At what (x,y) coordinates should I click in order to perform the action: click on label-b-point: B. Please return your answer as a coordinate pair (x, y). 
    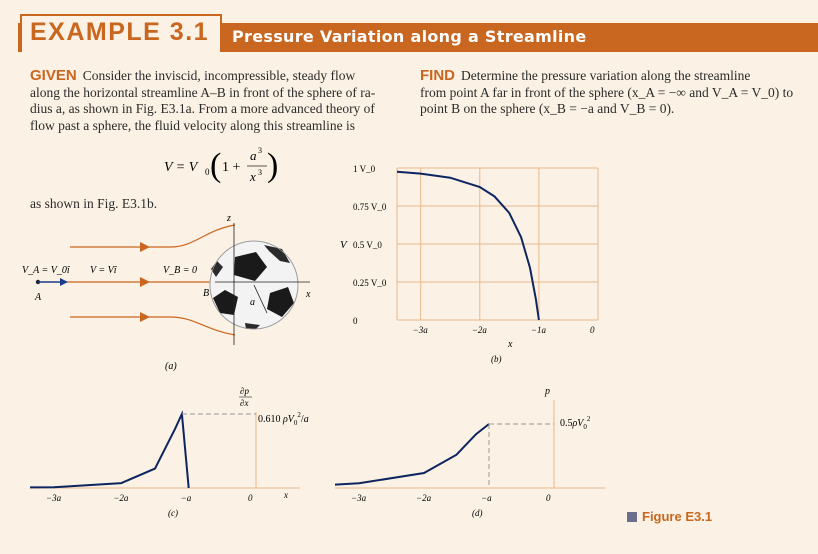
    Looking at the image, I should click on (206, 293).